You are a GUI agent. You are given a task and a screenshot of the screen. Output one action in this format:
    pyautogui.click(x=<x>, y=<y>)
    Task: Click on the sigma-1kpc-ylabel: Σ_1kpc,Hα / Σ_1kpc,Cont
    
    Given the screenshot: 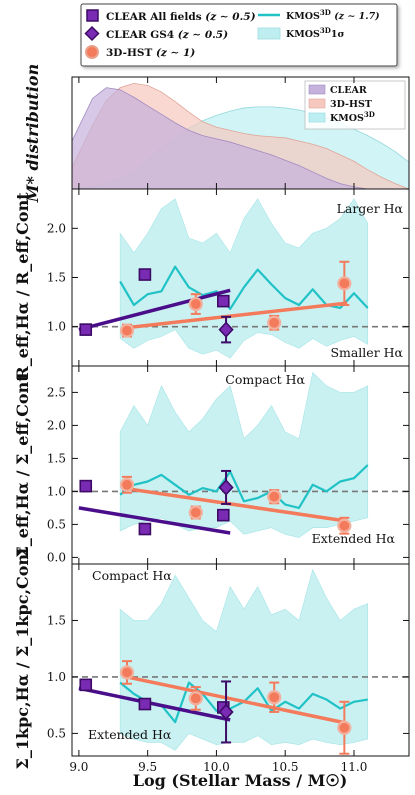 What is the action you would take?
    pyautogui.click(x=22, y=658)
    